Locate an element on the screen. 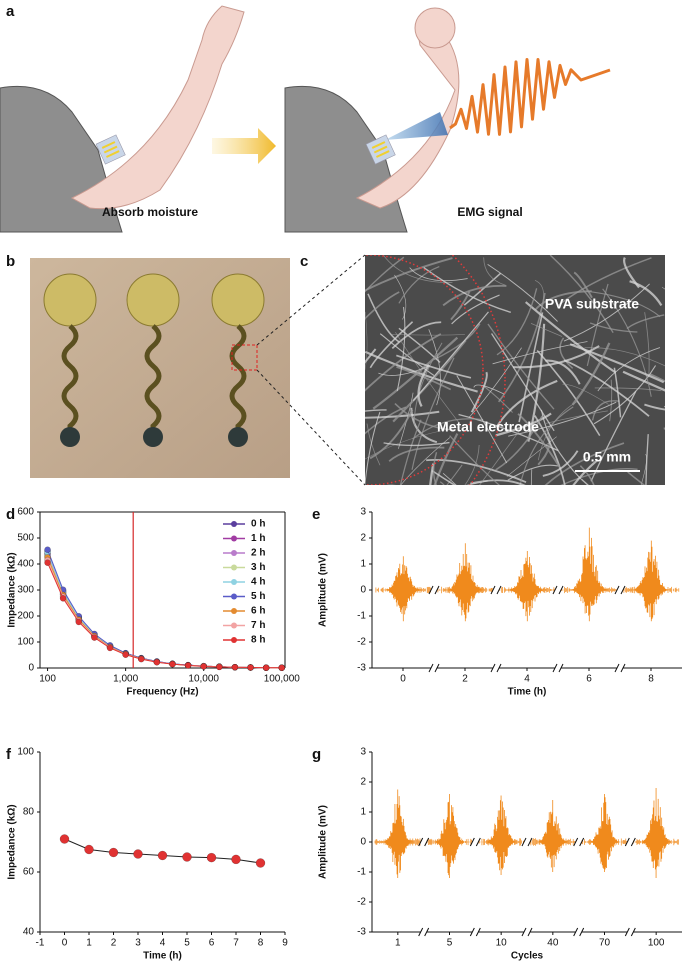 The height and width of the screenshot is (966, 685). y-axis-label: Impedance (kΩ) is located at coordinates (12, 589).